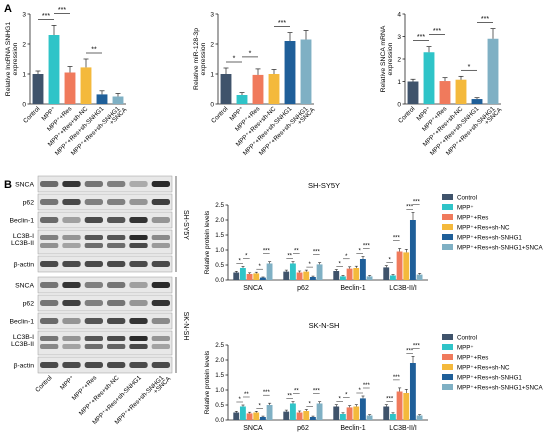 Image resolution: width=550 pixels, height=441 pixels. Describe the element at coordinates (67, 382) in the screenshot. I see `blot-lane-label: MPP⁺` at that location.